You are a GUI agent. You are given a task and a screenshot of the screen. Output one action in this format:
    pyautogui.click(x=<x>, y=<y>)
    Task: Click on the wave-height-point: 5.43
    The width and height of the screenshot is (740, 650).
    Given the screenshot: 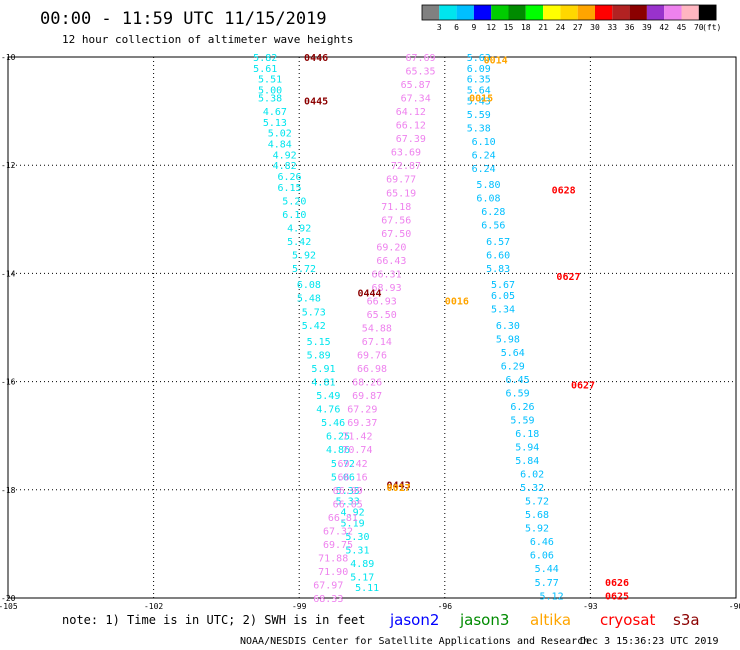 What is the action you would take?
    pyautogui.click(x=479, y=101)
    